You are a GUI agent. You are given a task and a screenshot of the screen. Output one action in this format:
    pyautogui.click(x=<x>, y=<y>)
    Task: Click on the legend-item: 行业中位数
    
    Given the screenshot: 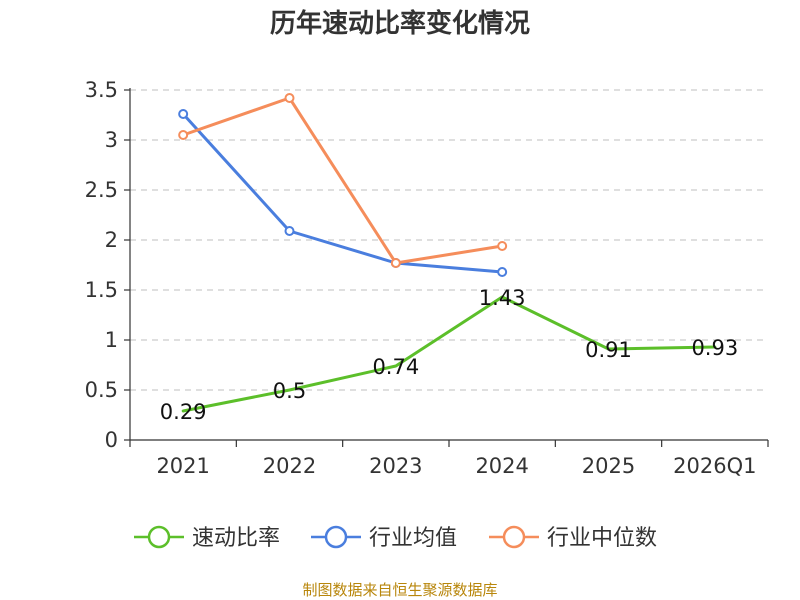 What is the action you would take?
    pyautogui.click(x=573, y=538)
    